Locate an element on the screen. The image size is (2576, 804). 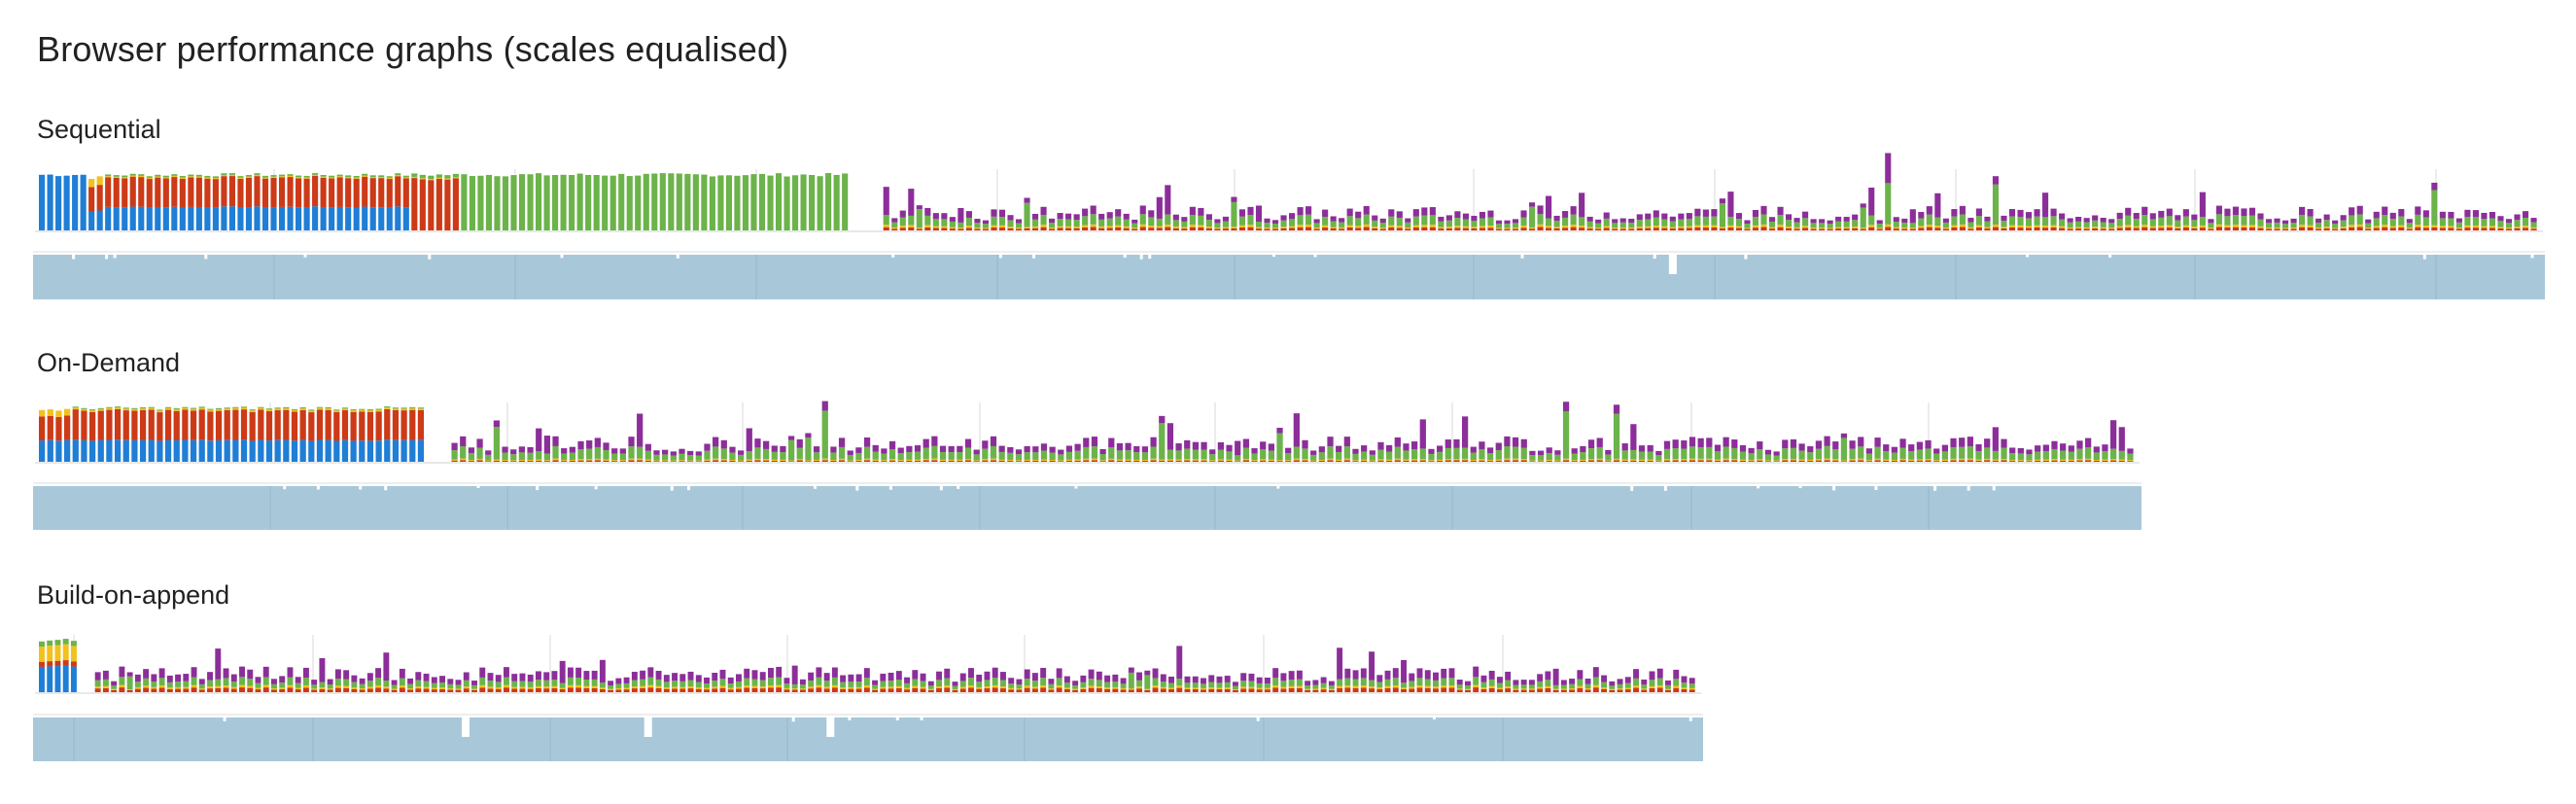
sequential-fps-band is located at coordinates (1289, 275).